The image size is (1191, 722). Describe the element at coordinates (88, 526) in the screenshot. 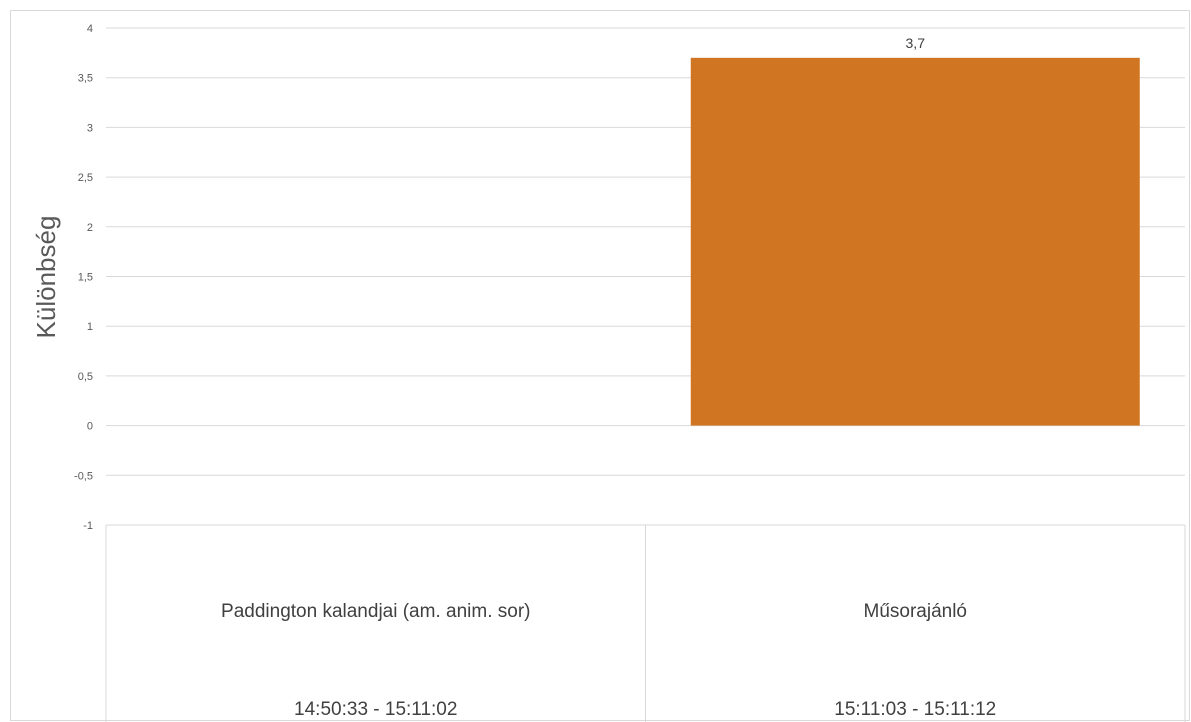

I see `y-tick-label: -1` at that location.